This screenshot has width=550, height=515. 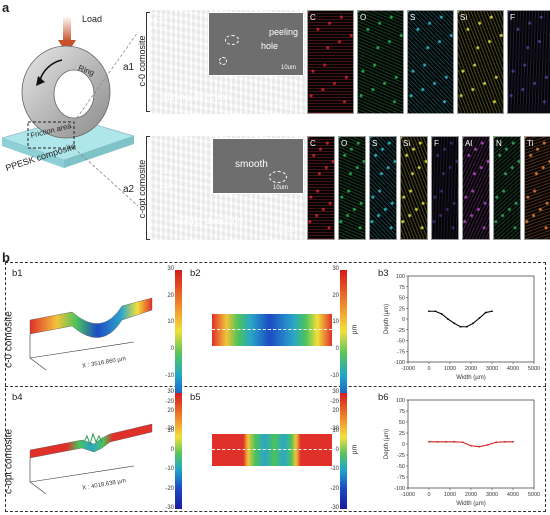 I want to click on a2-maps: C O S Si F Al N Ti, so click(x=428, y=188).